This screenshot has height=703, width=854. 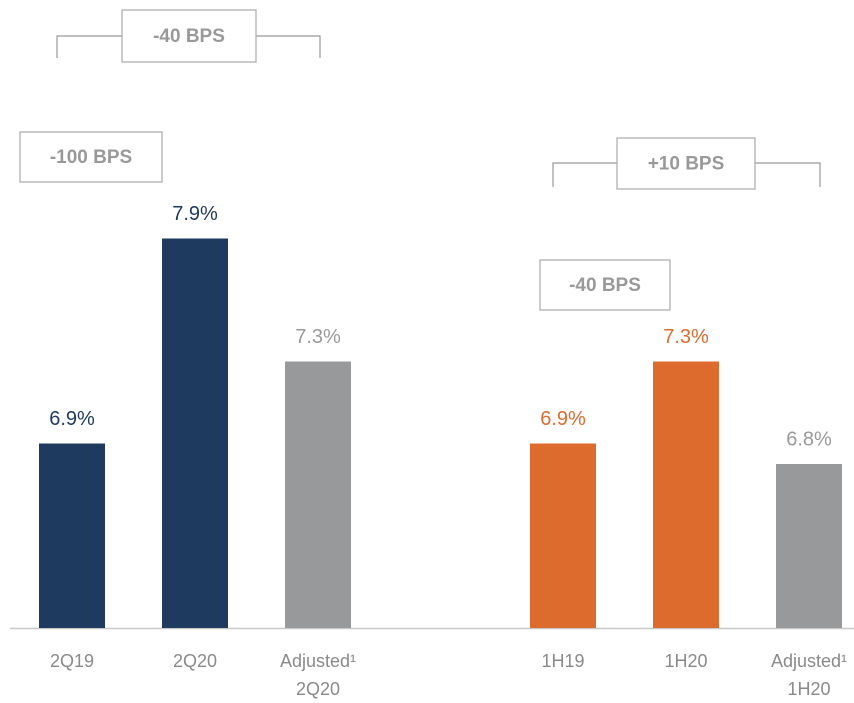 I want to click on x-tick-label: Adjusted¹ 1H20, so click(x=809, y=675).